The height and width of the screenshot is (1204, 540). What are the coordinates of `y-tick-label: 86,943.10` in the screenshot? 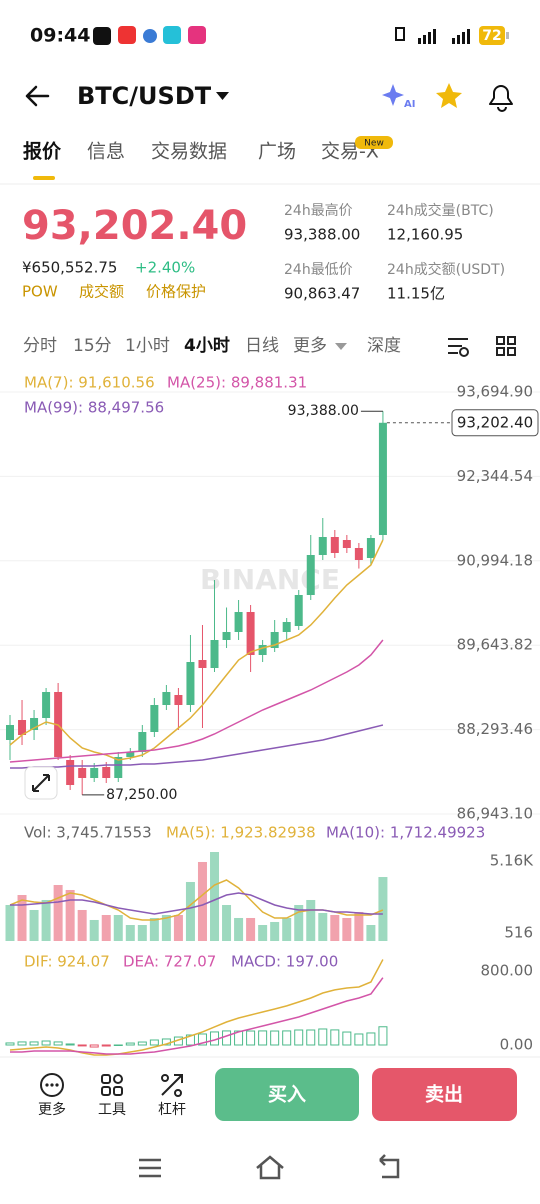 It's located at (495, 813).